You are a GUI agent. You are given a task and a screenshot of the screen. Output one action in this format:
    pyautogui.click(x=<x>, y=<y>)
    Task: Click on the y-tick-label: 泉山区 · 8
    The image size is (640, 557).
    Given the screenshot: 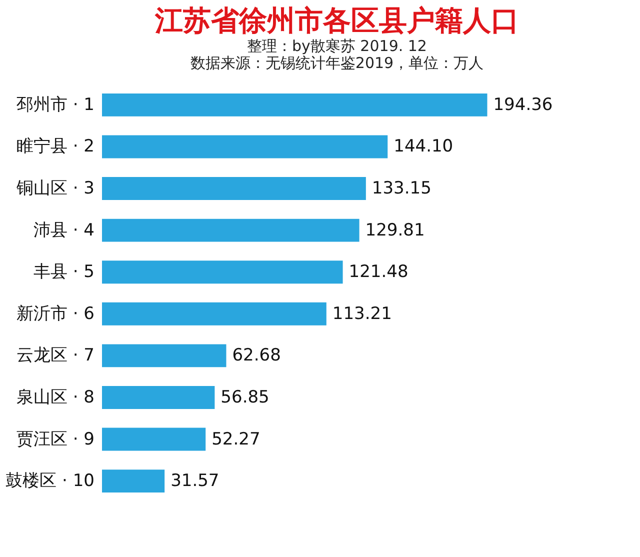 What is the action you would take?
    pyautogui.click(x=55, y=397)
    